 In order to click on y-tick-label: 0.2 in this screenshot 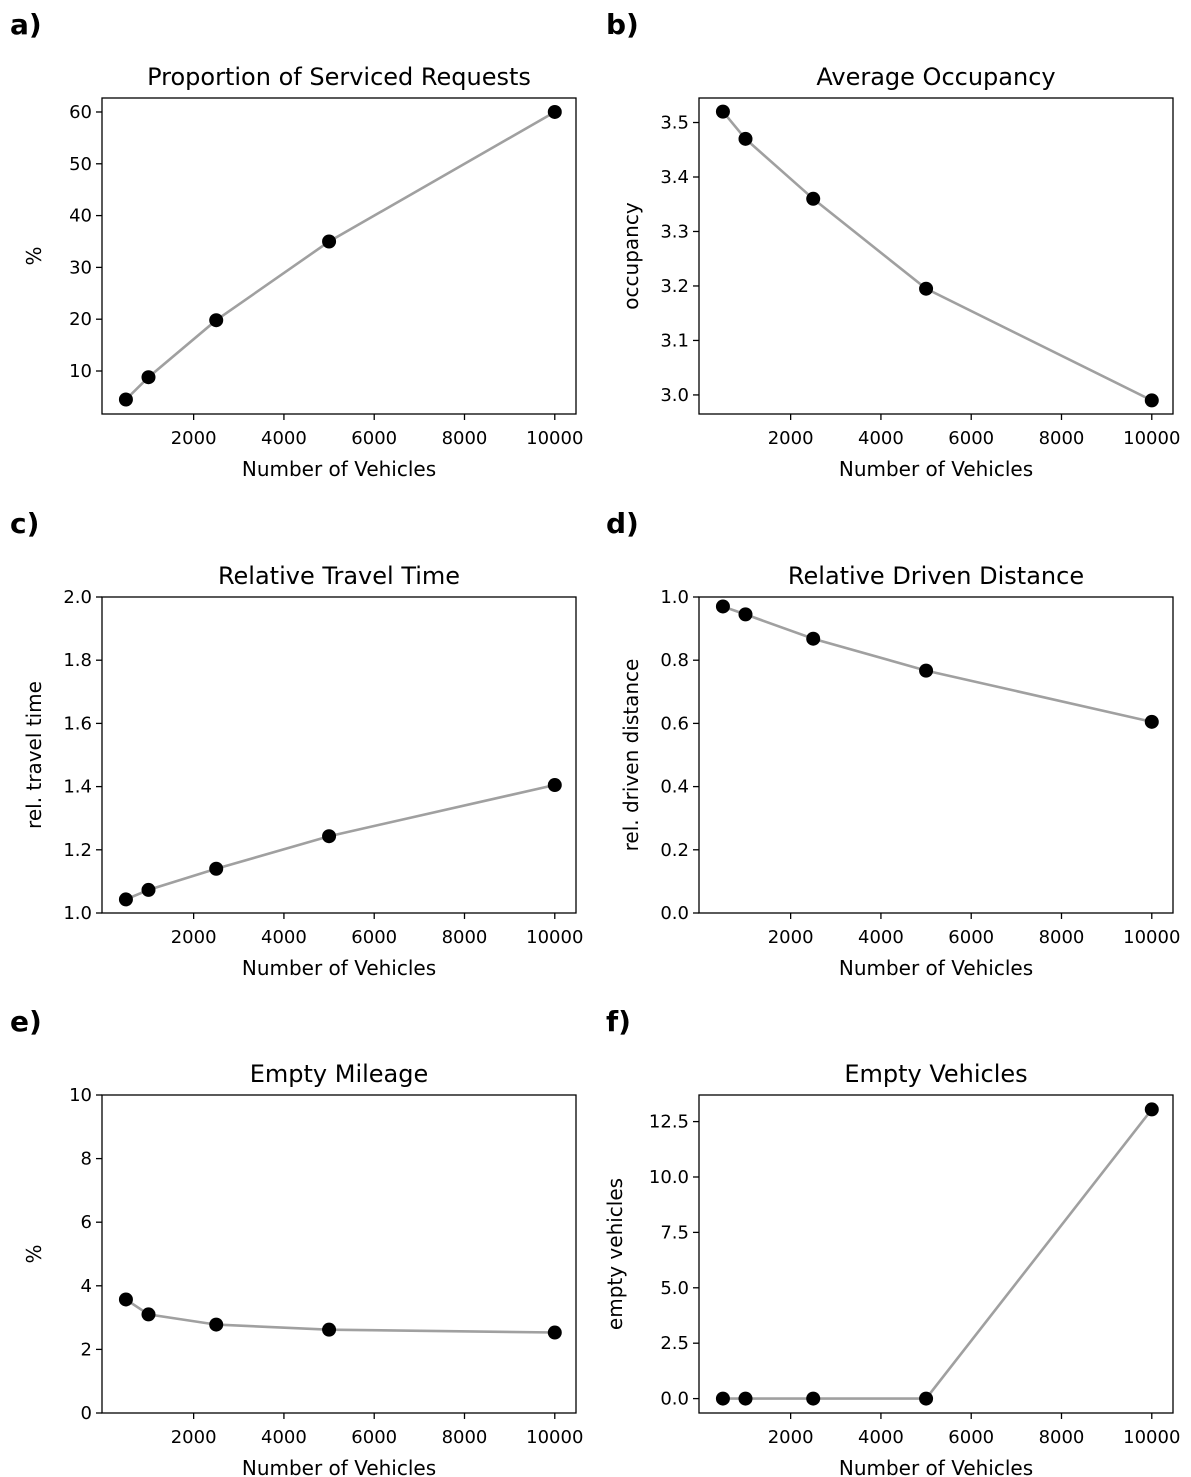, I will do `click(674, 850)`.